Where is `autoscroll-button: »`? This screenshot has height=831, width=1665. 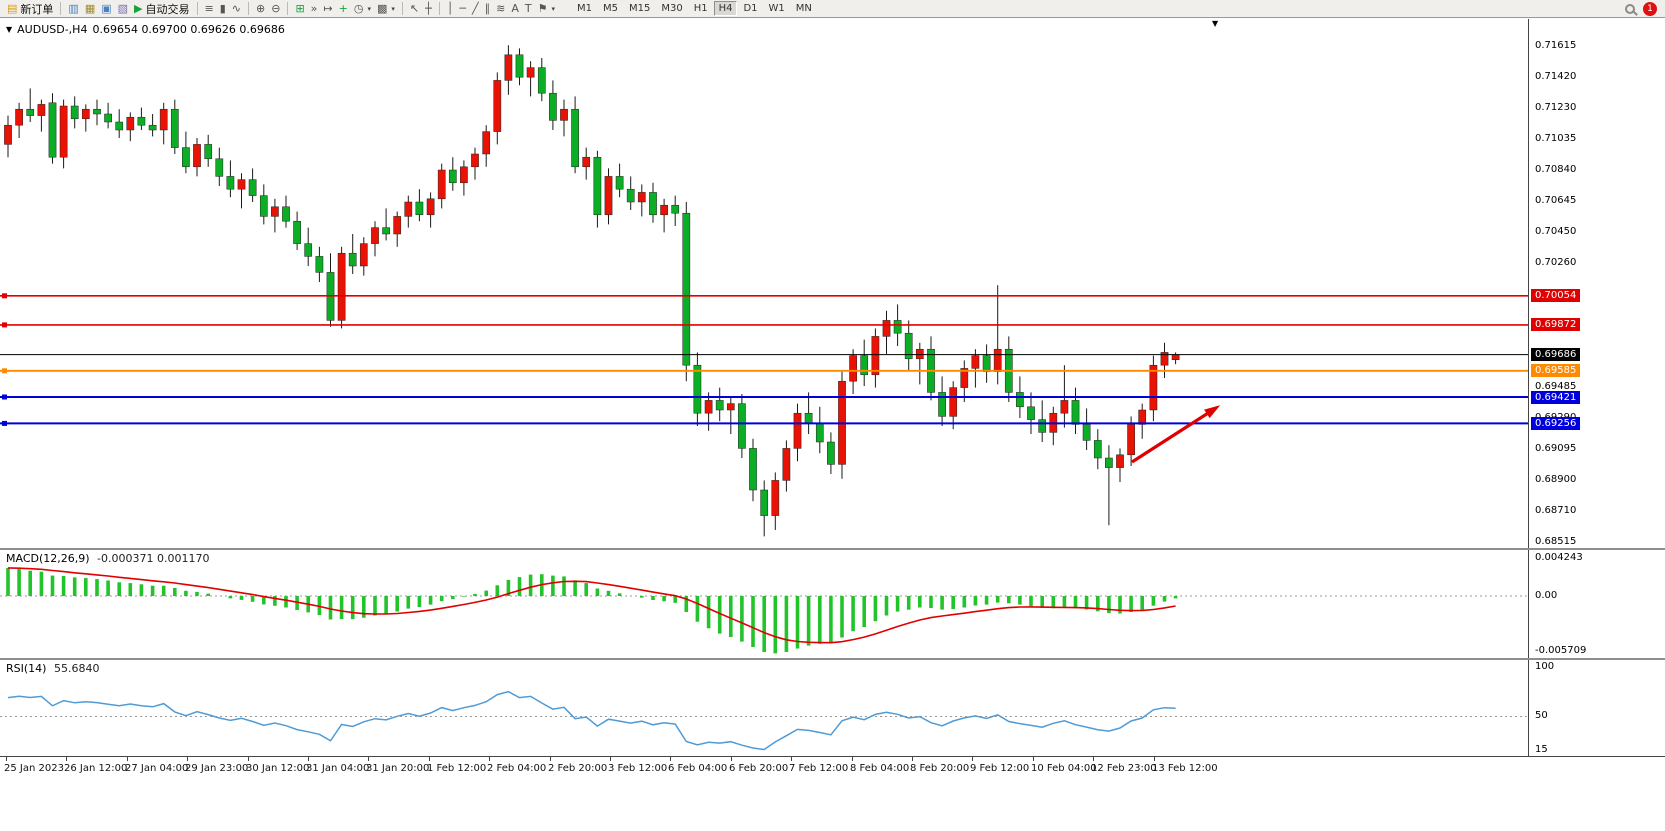 autoscroll-button: » is located at coordinates (314, 9).